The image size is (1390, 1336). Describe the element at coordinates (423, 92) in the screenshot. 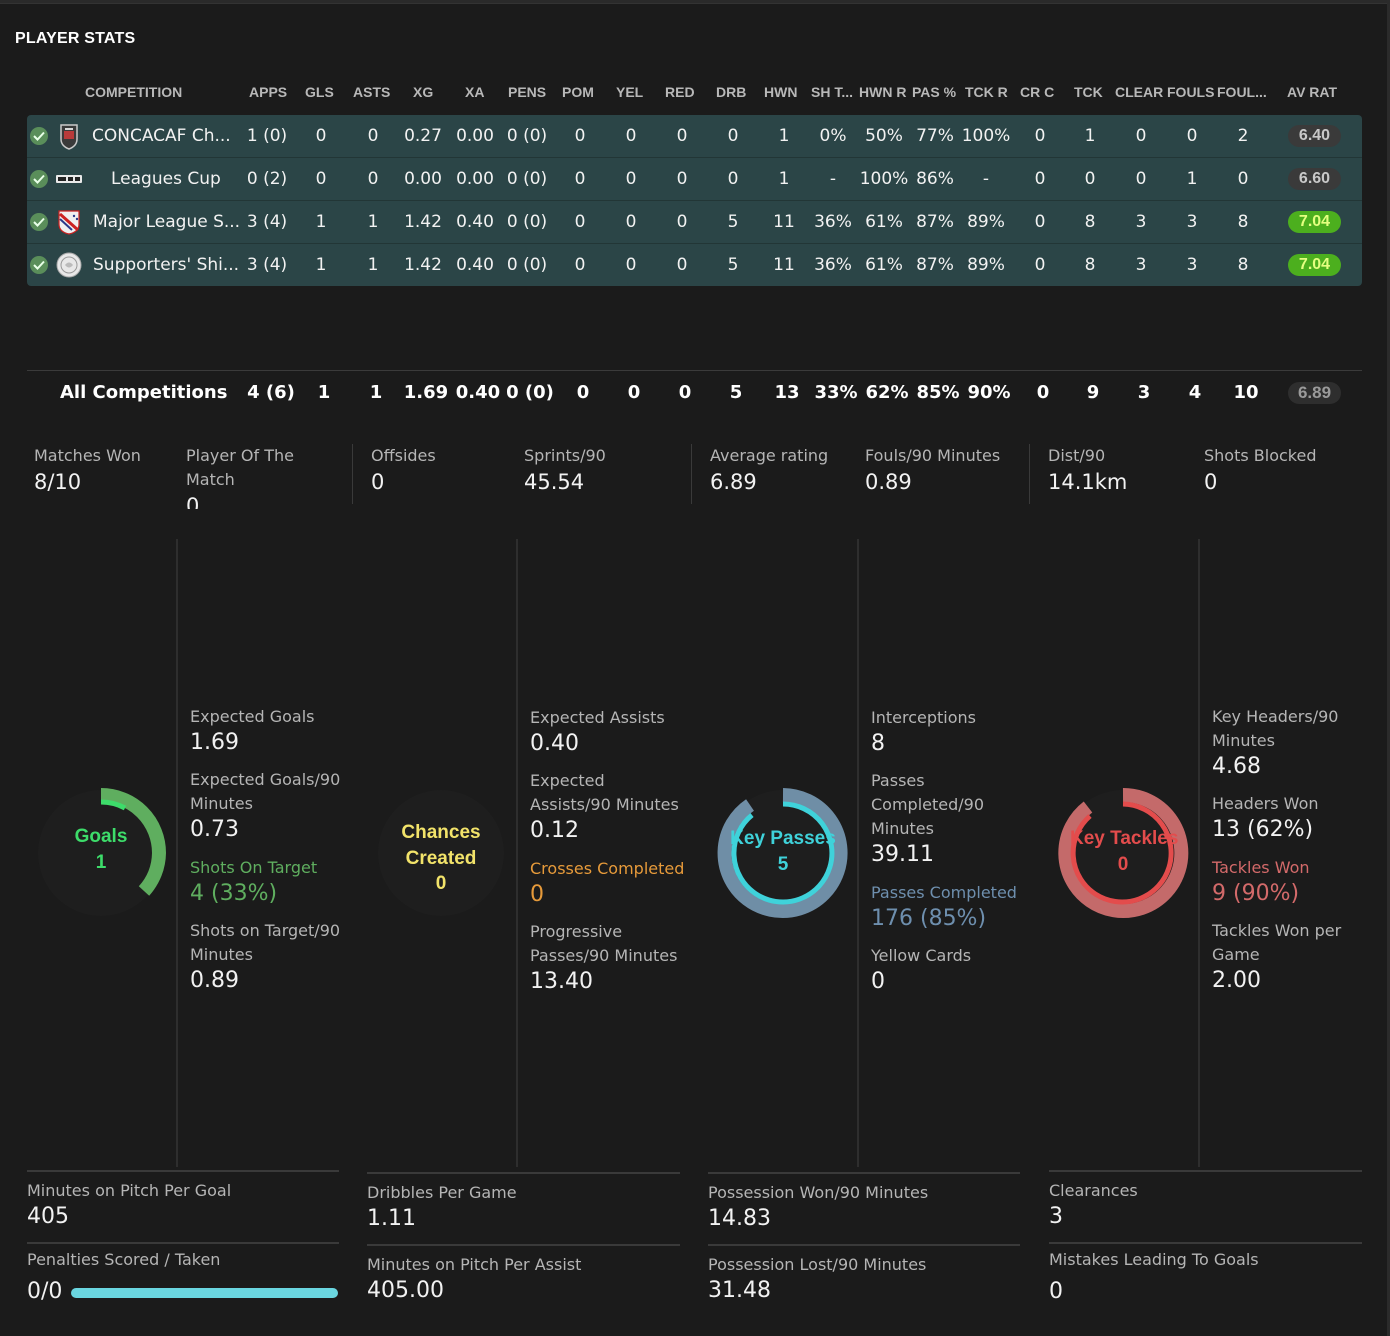

I see `column-header: XG` at that location.